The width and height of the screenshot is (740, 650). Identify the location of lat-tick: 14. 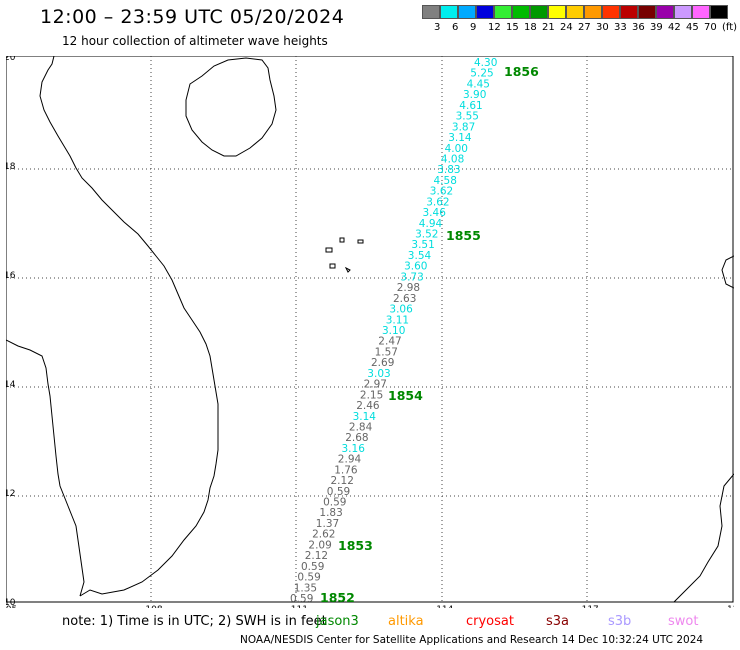
(11, 385).